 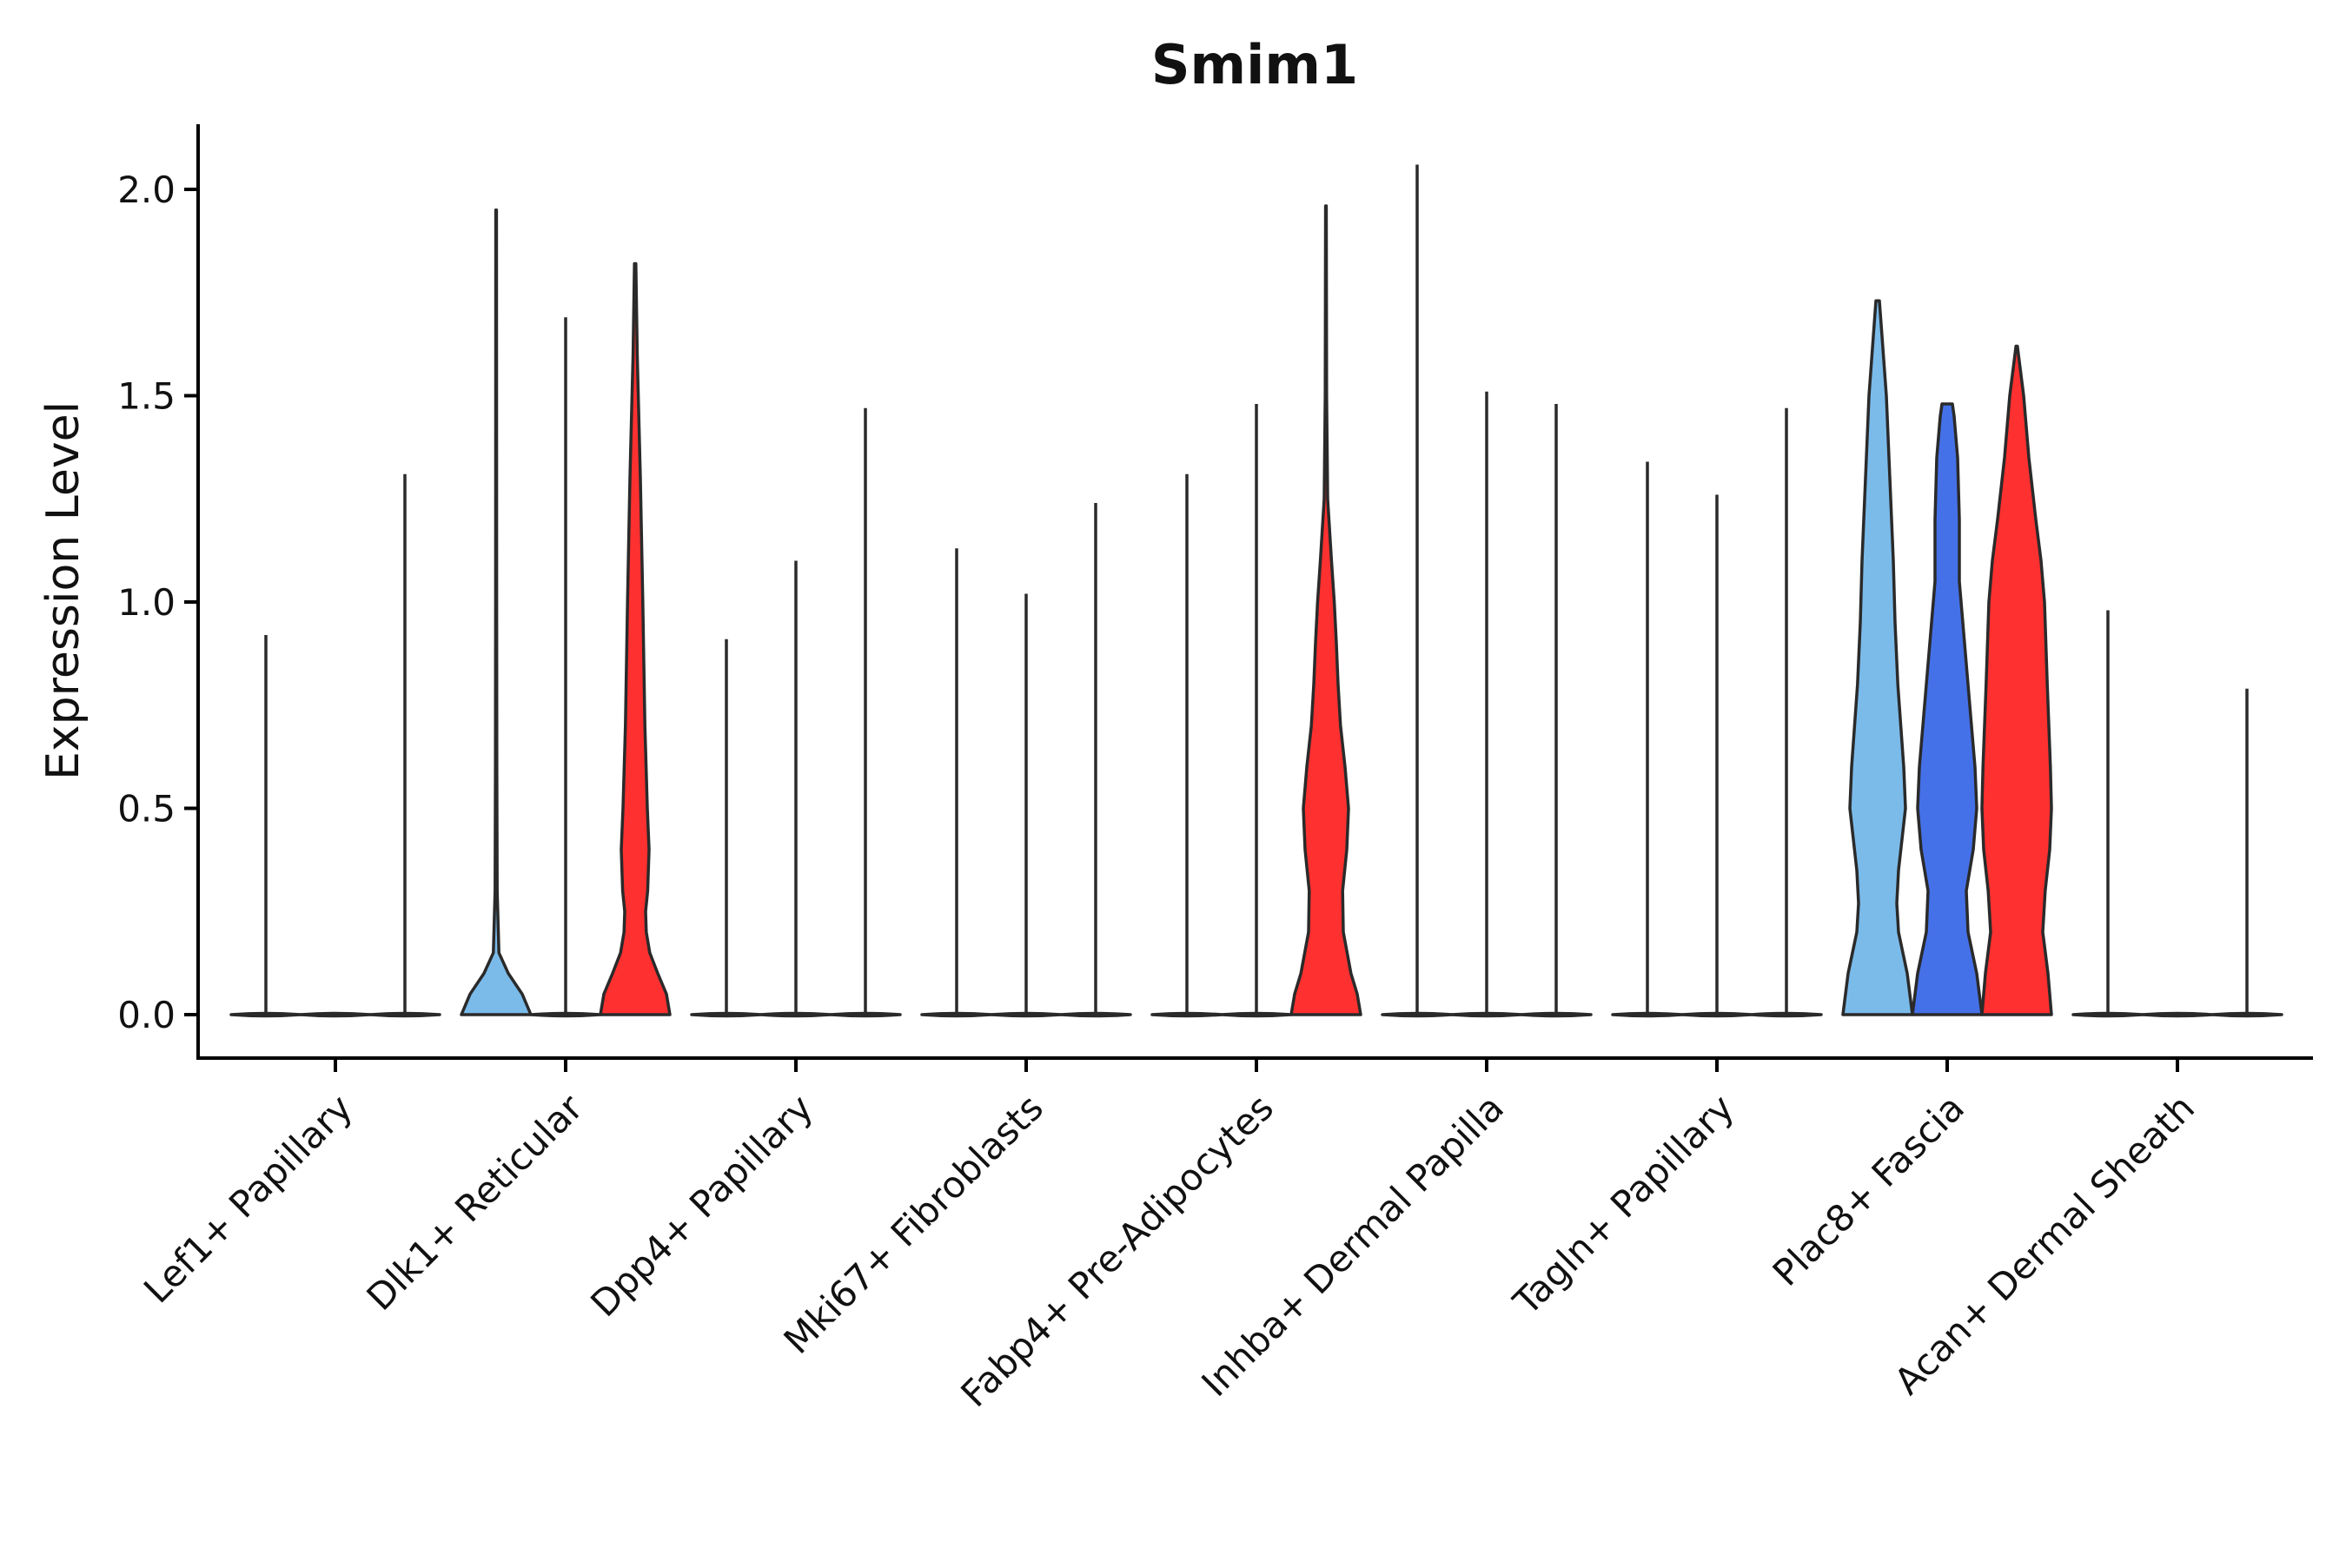 I want to click on x-tick-label: Dlk1+ Reticular, so click(x=476, y=1202).